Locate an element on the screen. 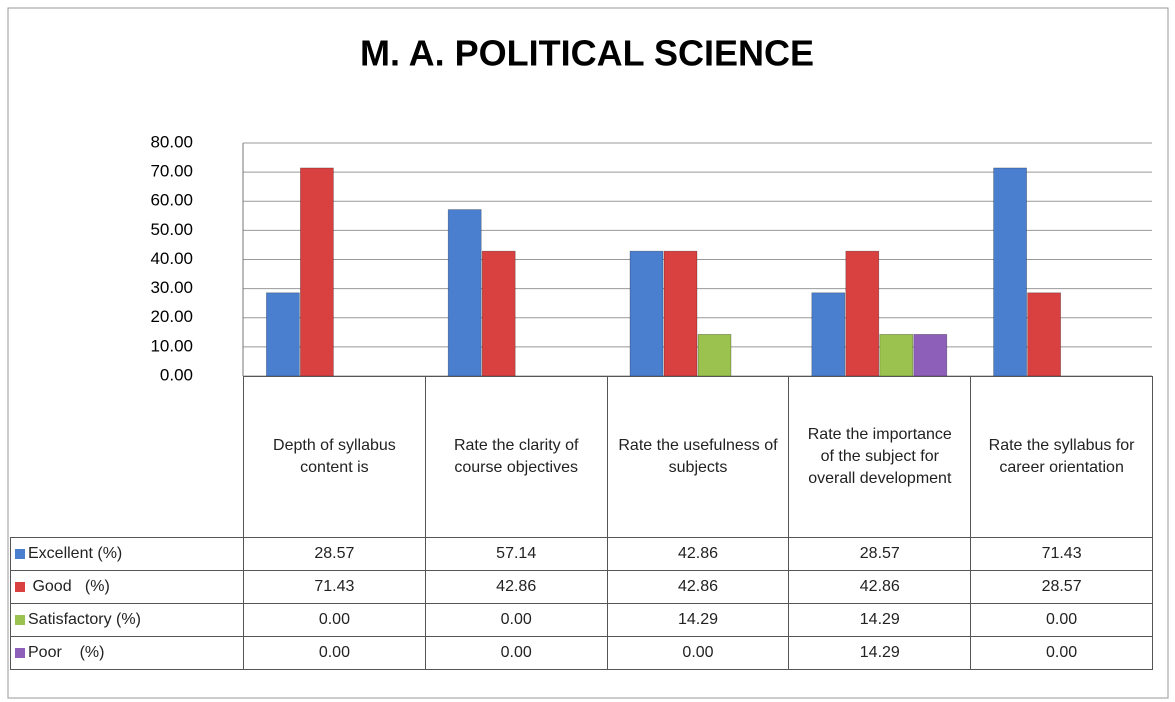  series-row: Excellent (%) 28.57 57.14 42.86 28.57 71.43 is located at coordinates (581, 554).